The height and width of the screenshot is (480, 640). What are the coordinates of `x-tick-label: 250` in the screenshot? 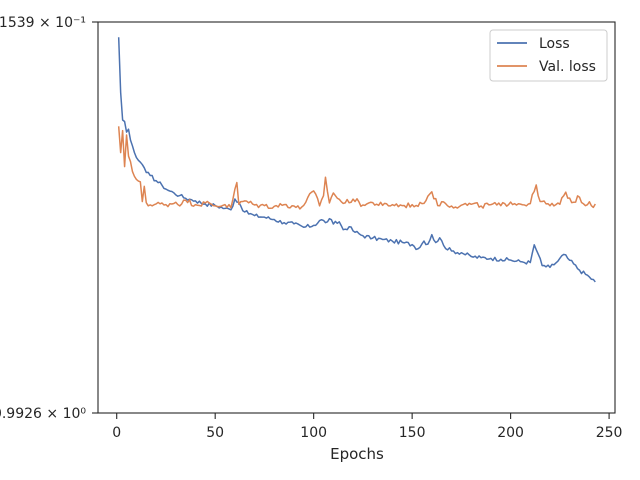 It's located at (609, 433).